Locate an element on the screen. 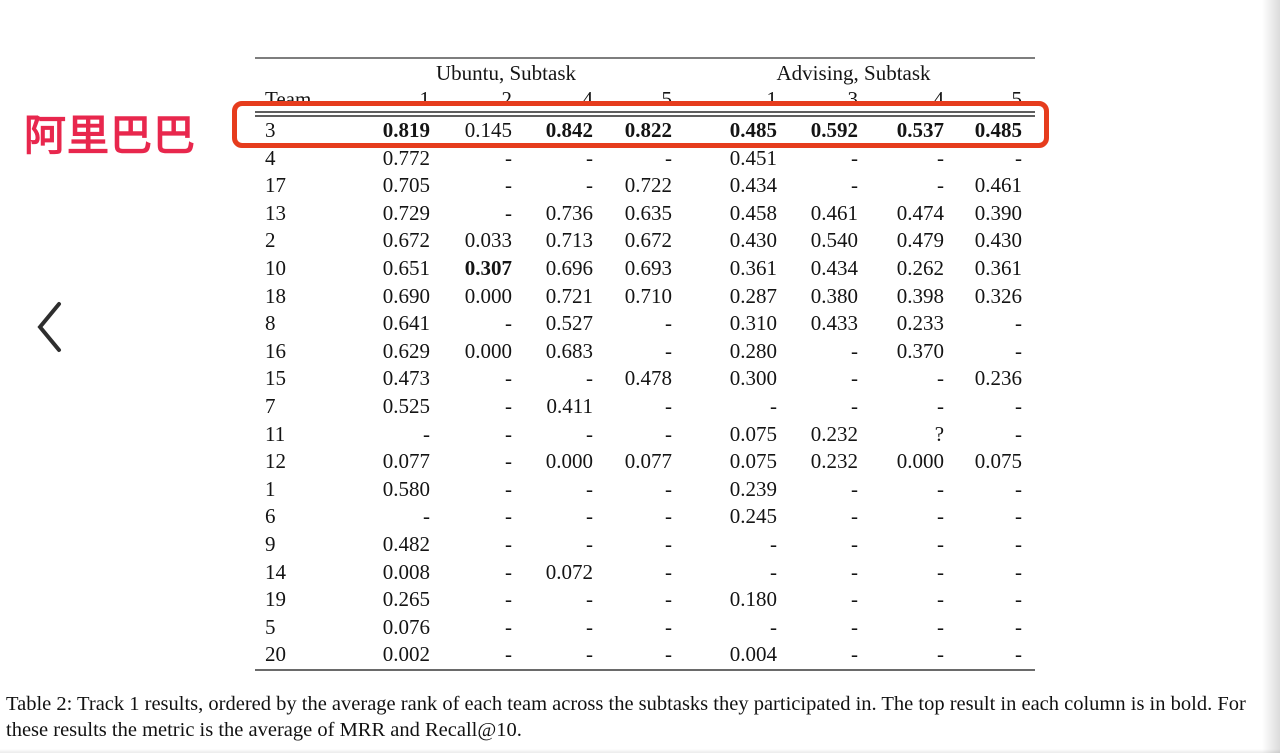 The image size is (1280, 753). subtask-column-header: 5 is located at coordinates (1017, 99).